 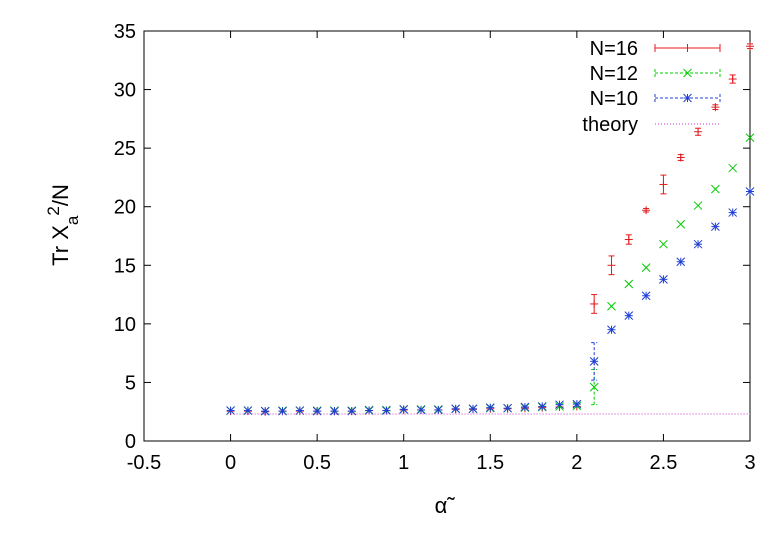 I want to click on x-tick-label: 3, so click(x=749, y=463).